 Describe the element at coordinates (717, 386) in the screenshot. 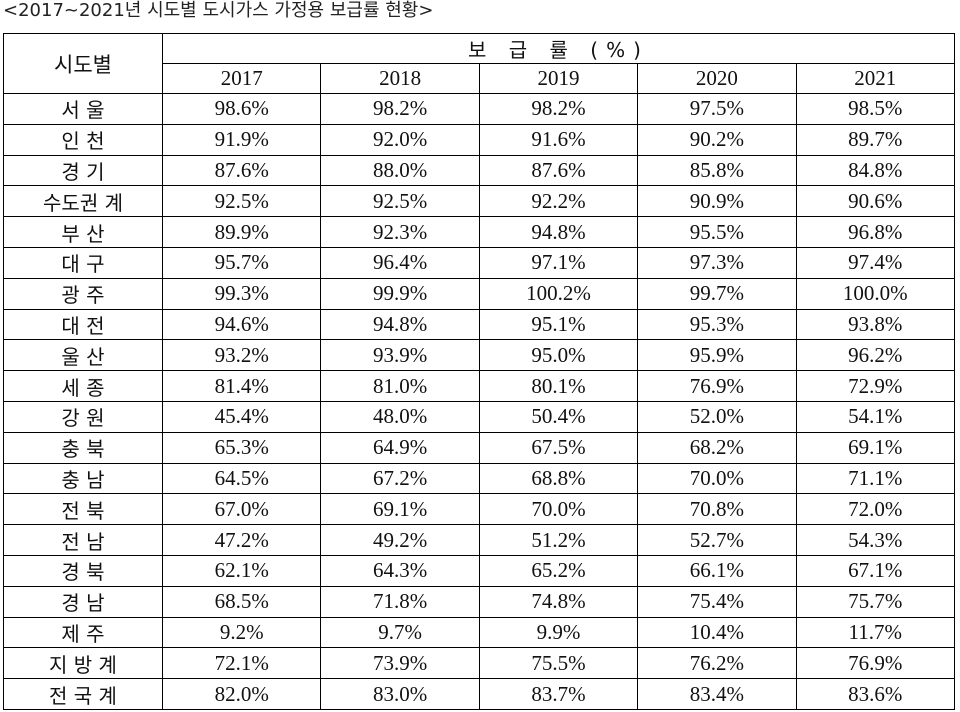

I see `rate-value-cell: 76.9%` at that location.